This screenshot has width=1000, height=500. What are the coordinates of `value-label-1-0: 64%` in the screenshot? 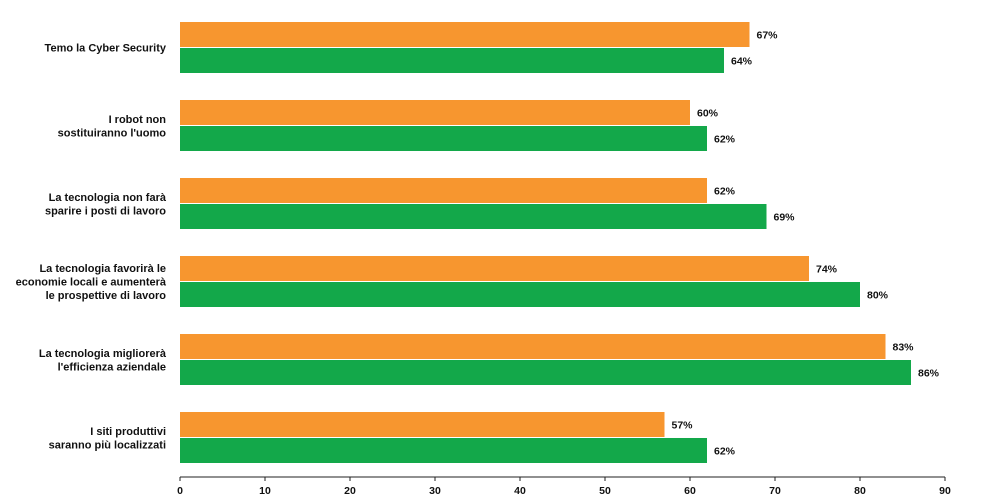 It's located at (742, 62).